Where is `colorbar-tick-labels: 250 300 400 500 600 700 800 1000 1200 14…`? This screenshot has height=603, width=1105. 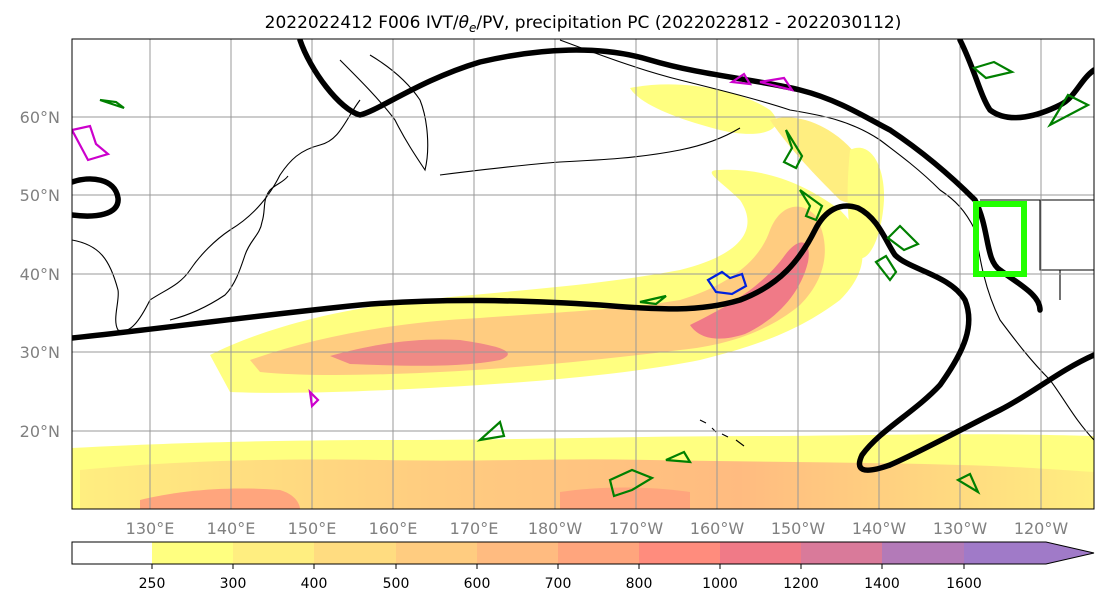
colorbar-tick-labels: 250 300 400 500 600 700 800 1000 1200 14… is located at coordinates (560, 584).